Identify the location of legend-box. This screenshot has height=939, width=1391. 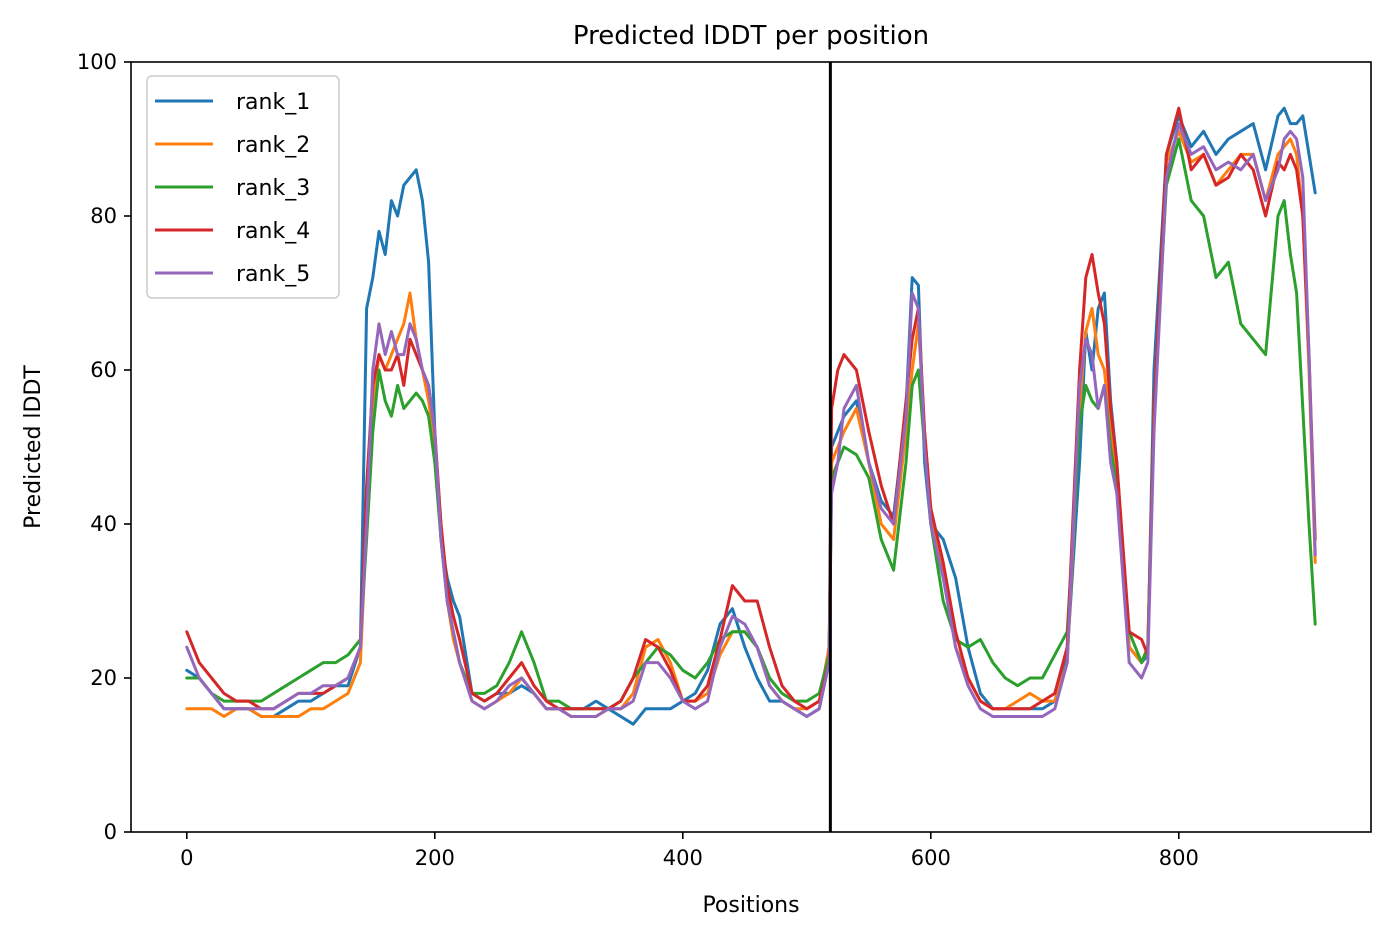
(243, 187).